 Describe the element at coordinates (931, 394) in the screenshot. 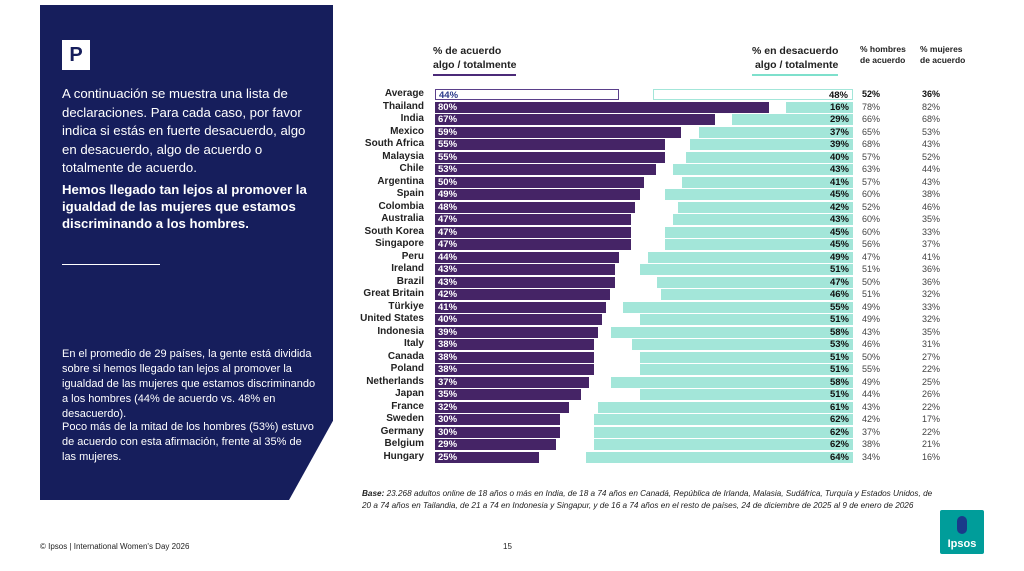

I see `women-agree-value: 26%` at that location.